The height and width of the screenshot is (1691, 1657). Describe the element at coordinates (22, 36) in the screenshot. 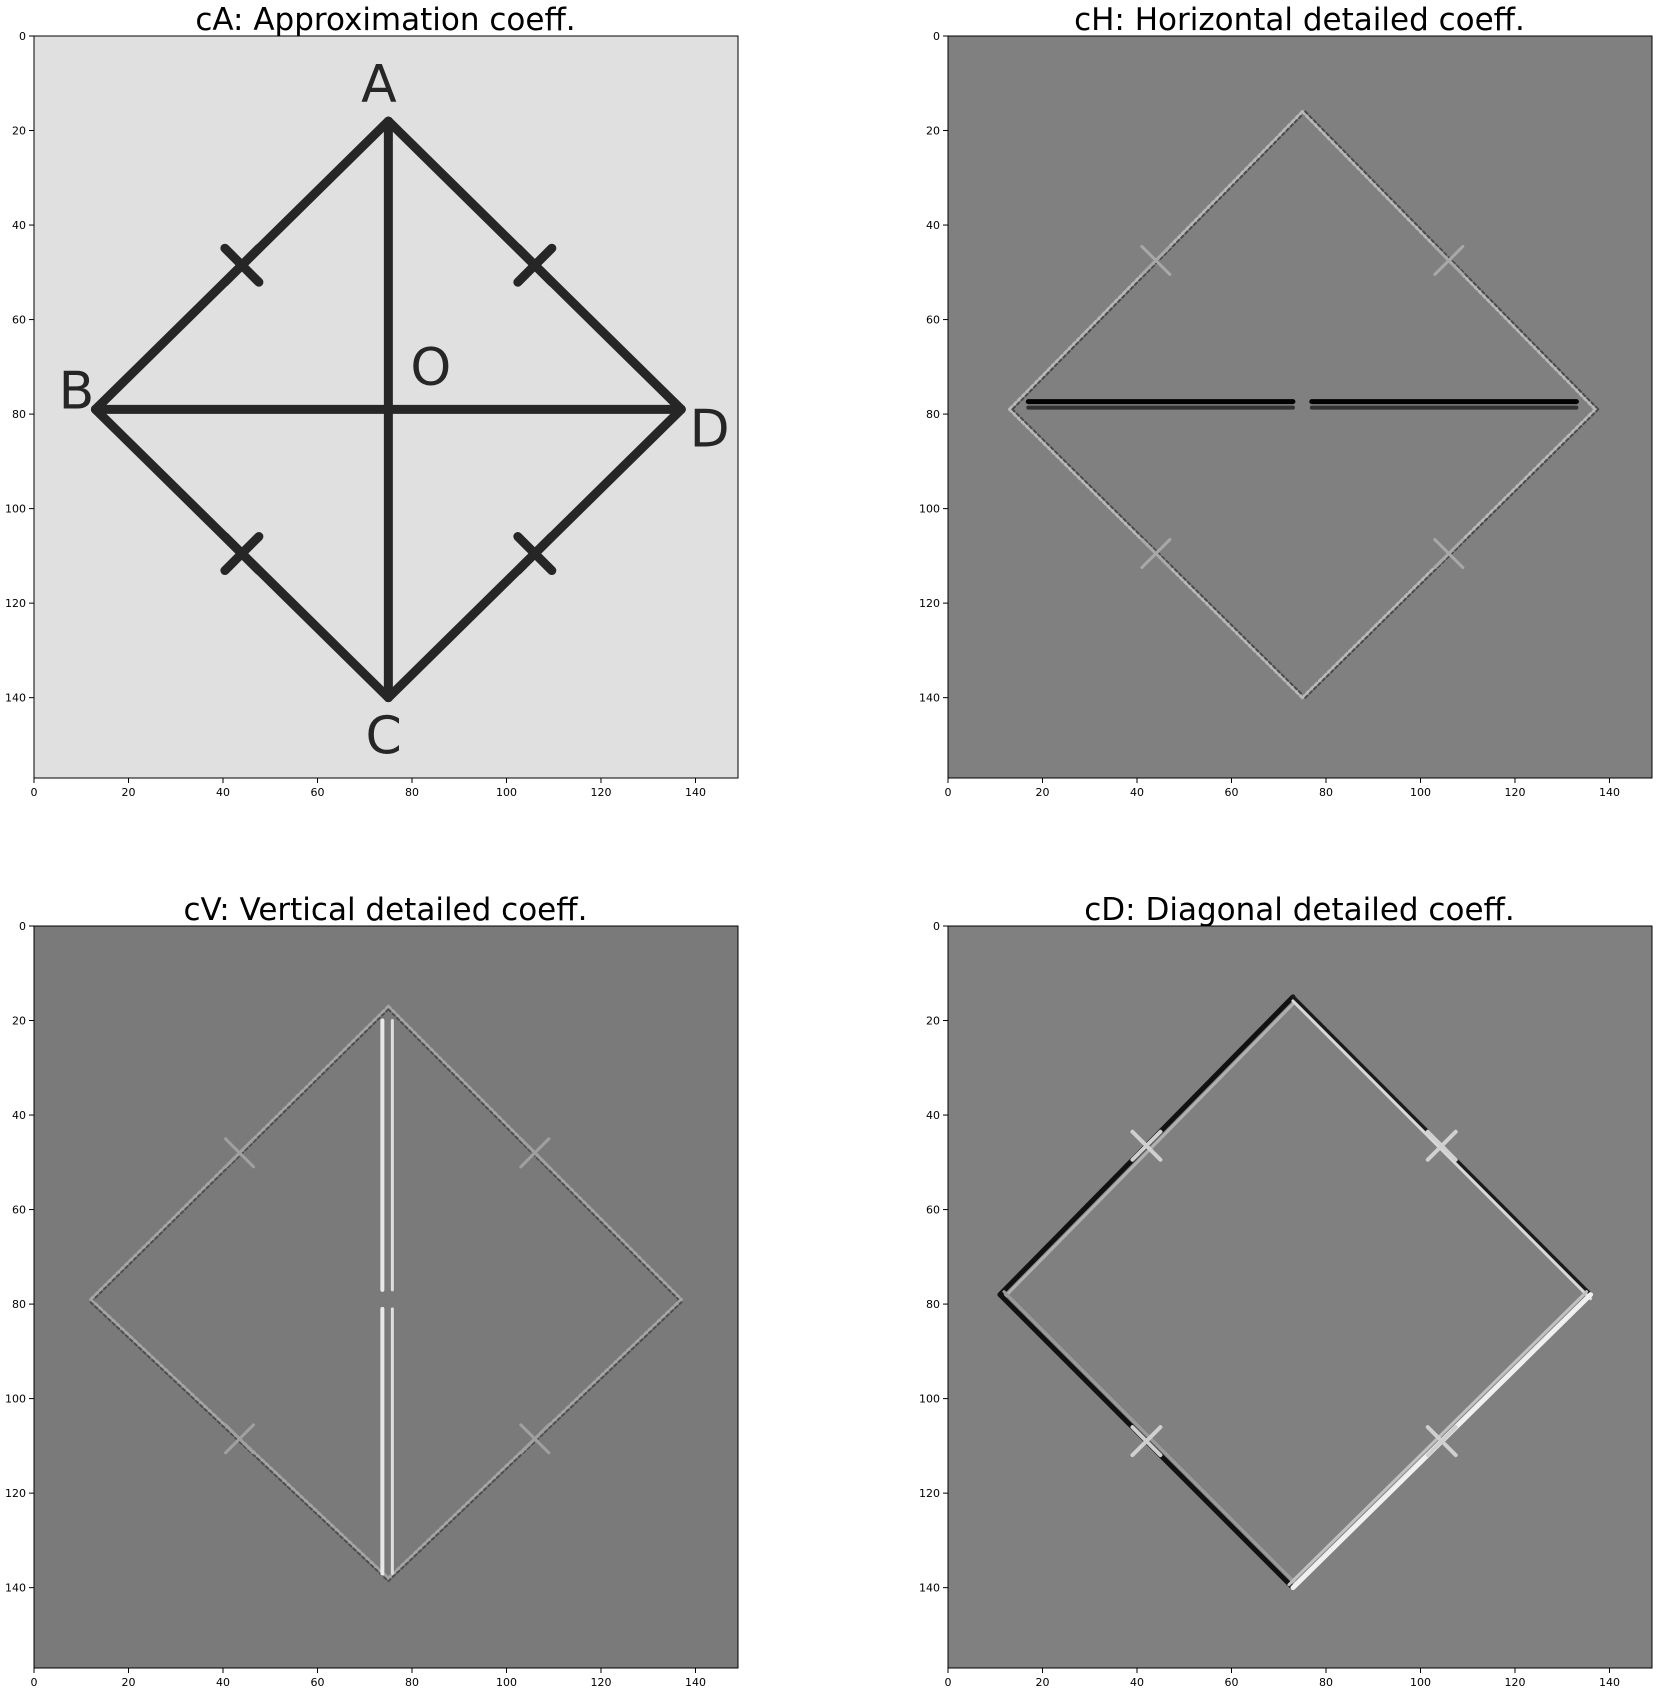

I see `y-tick-label: 0` at that location.